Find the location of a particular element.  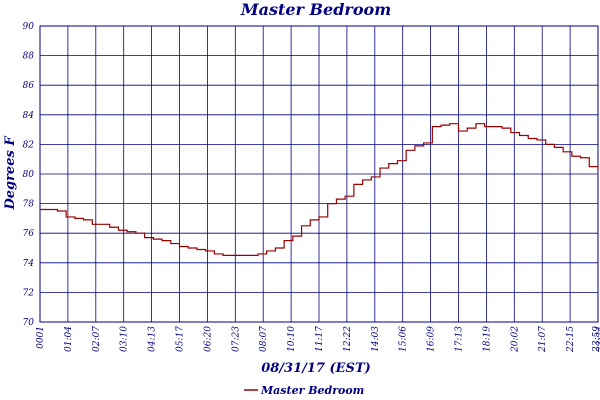

y-axis-label: Degrees F is located at coordinates (10, 173).